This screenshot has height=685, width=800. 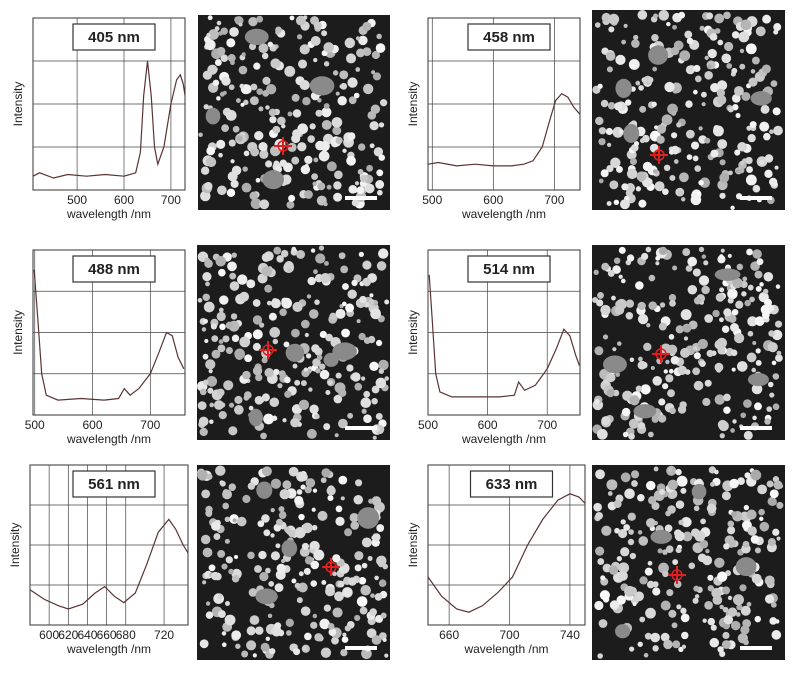 What do you see at coordinates (114, 269) in the screenshot?
I see `title-box` at bounding box center [114, 269].